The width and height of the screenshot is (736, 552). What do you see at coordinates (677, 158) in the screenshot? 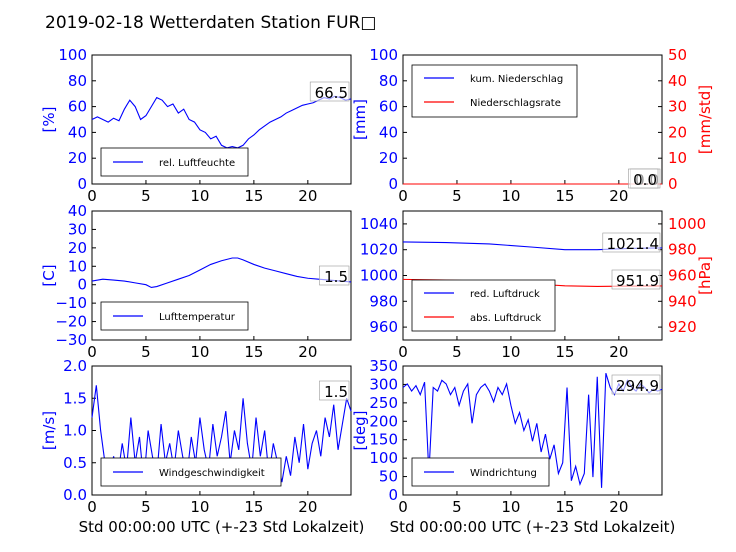
I see `y-tick-label-right: 10` at bounding box center [677, 158].